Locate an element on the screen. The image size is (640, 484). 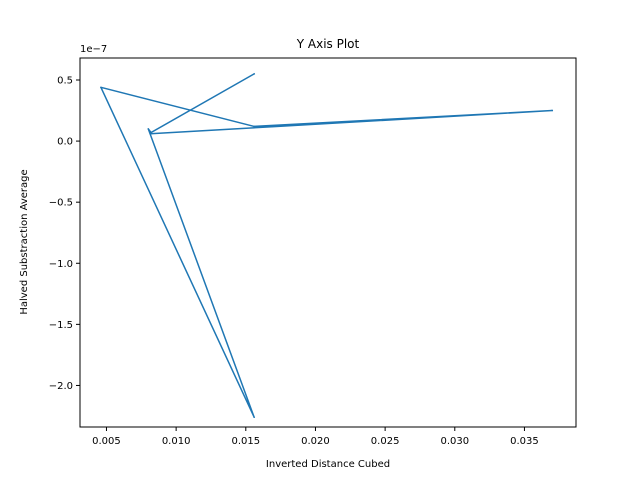
x-tick-label: 0.025 is located at coordinates (385, 441).